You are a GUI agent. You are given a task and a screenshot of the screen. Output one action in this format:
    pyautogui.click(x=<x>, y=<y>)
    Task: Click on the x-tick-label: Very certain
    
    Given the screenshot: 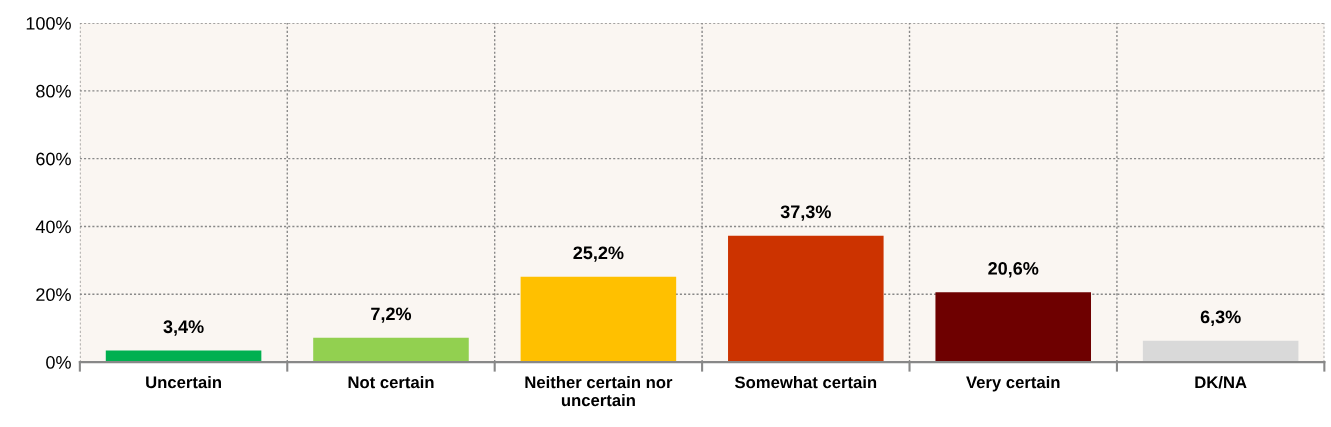 What is the action you would take?
    pyautogui.click(x=1013, y=383)
    